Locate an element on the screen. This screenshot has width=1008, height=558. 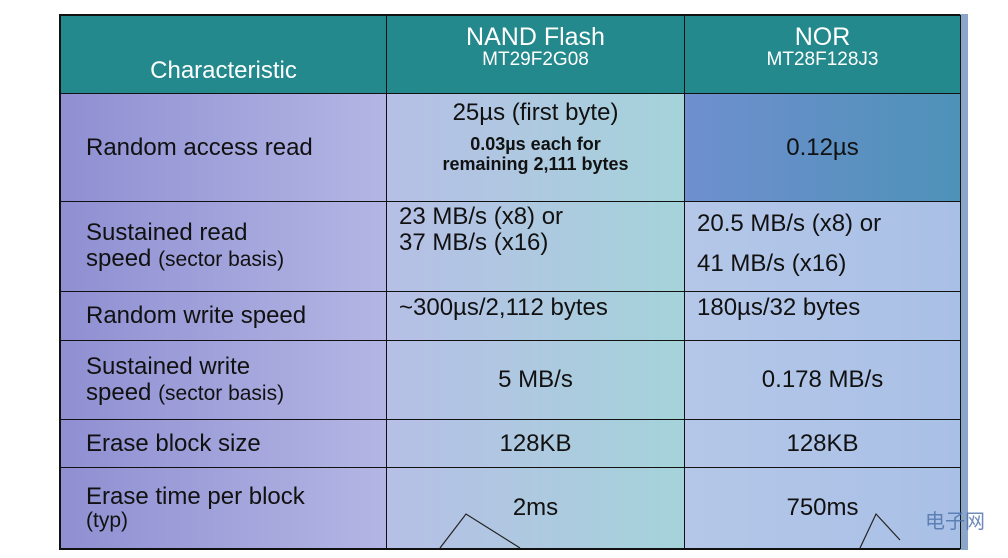
header-subtext: MT28F128J3 is located at coordinates (822, 59).